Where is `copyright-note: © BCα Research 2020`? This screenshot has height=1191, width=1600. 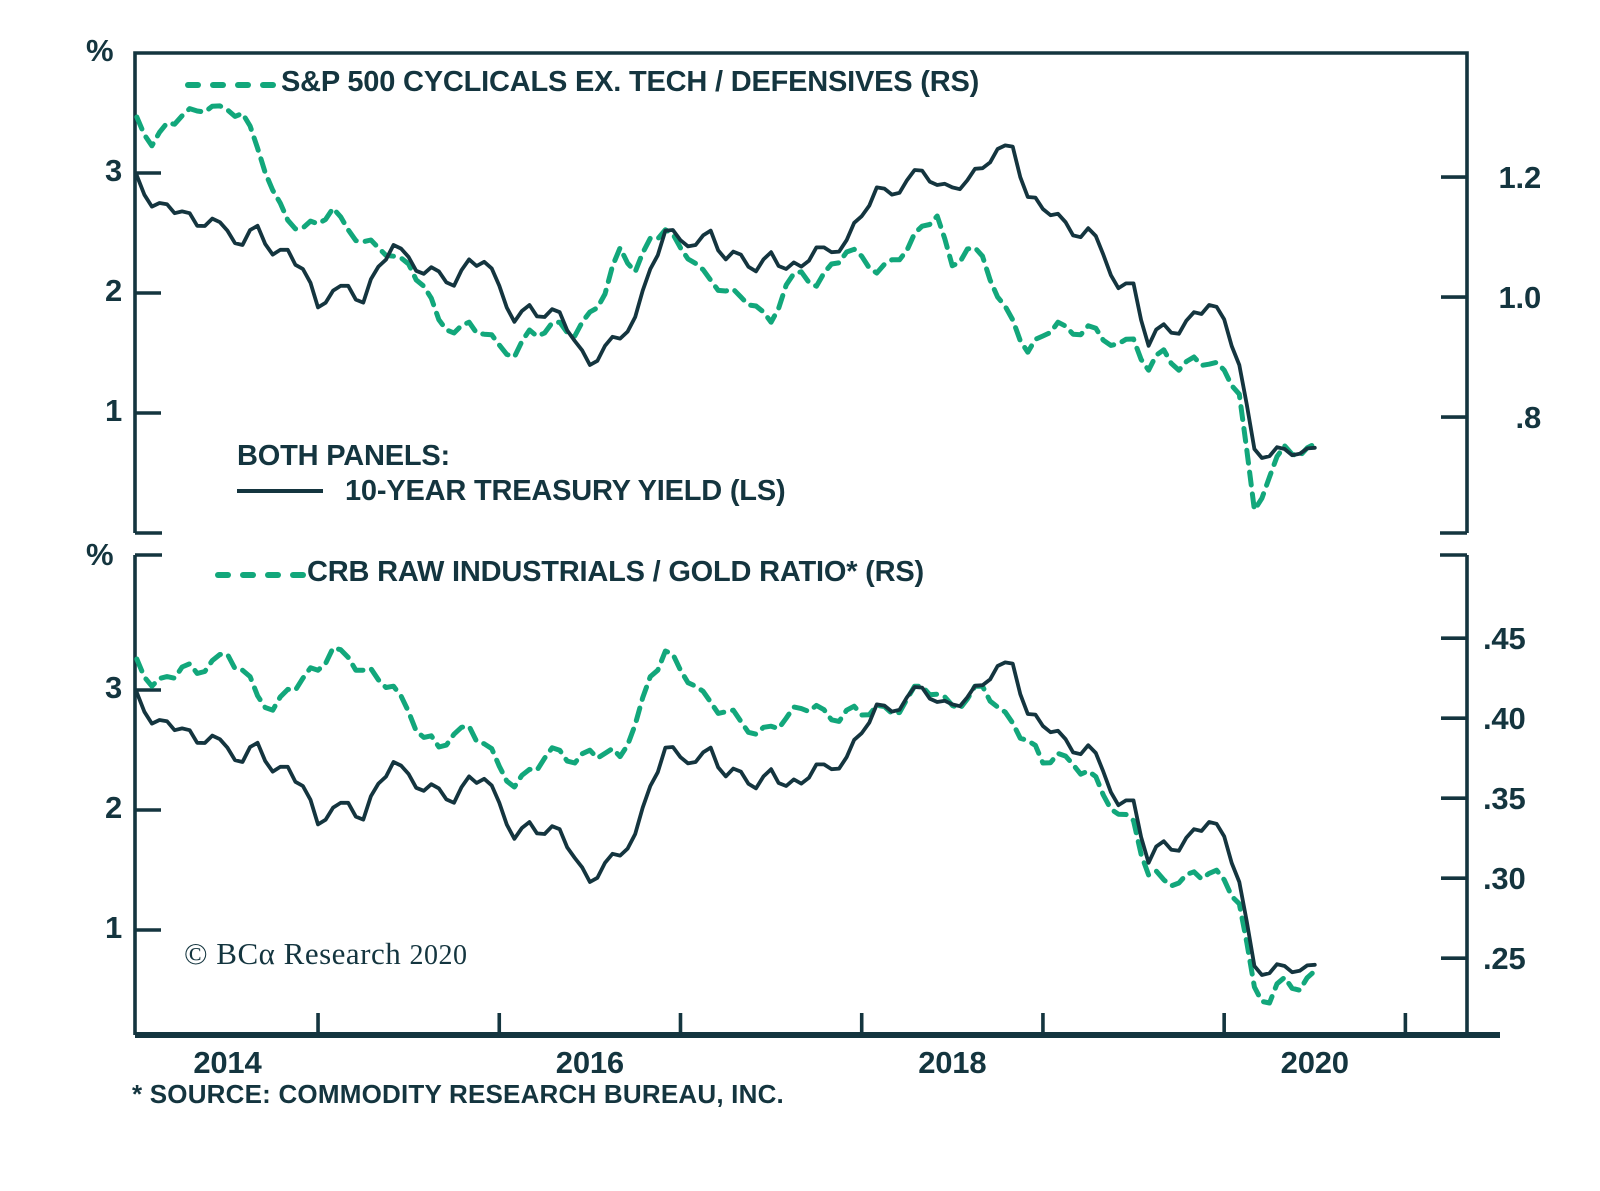
copyright-note: © BCα Research 2020 is located at coordinates (326, 954).